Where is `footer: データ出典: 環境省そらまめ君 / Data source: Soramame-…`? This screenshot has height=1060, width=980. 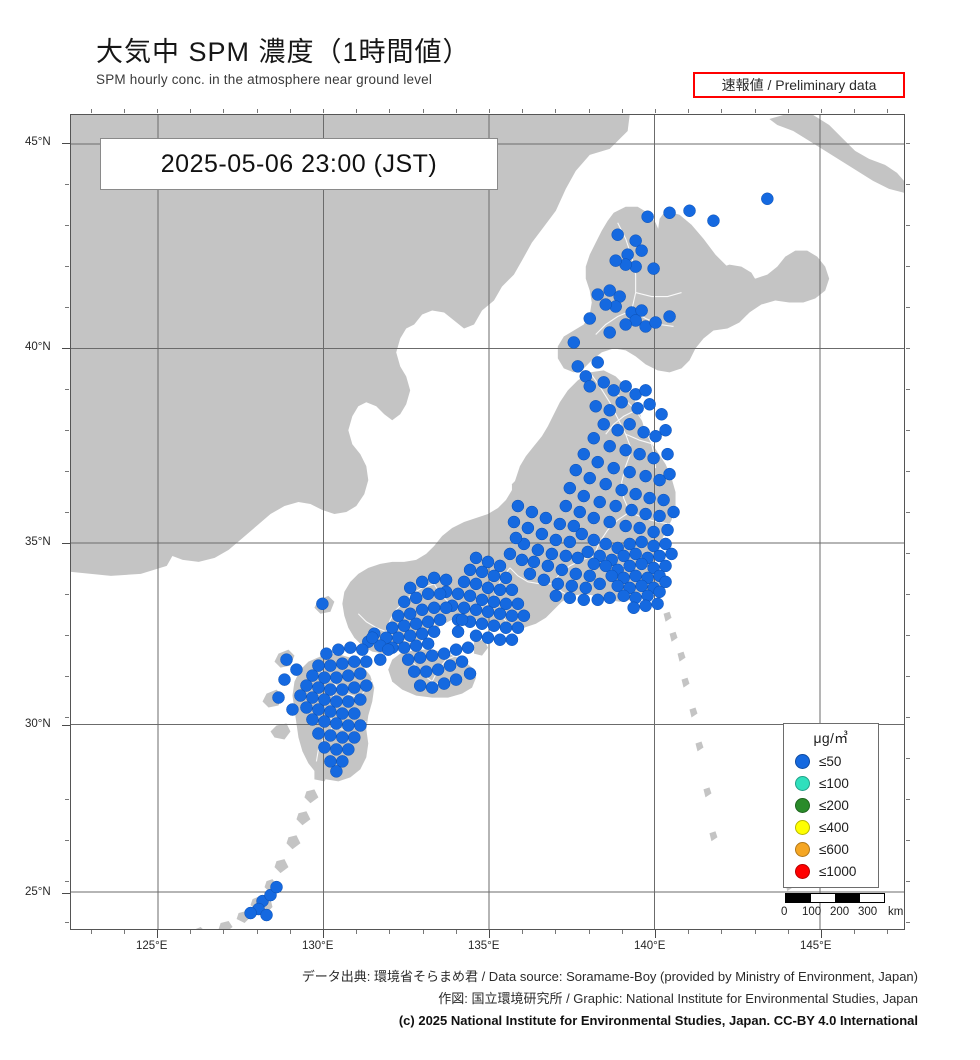 footer: データ出典: 環境省そらまめ君 / Data source: Soramame-… is located at coordinates (490, 999).